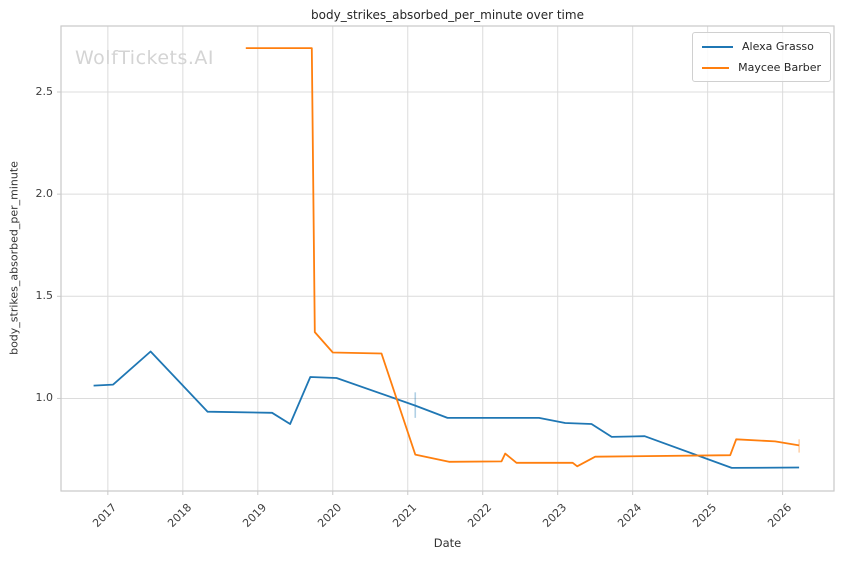 Image resolution: width=844 pixels, height=561 pixels. I want to click on watermark: WolfTickets.AI, so click(145, 58).